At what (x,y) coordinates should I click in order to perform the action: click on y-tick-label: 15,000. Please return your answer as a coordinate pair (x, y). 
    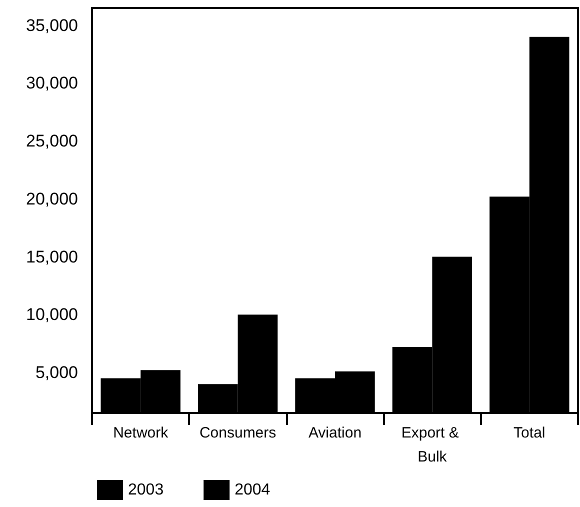
    Looking at the image, I should click on (52, 256).